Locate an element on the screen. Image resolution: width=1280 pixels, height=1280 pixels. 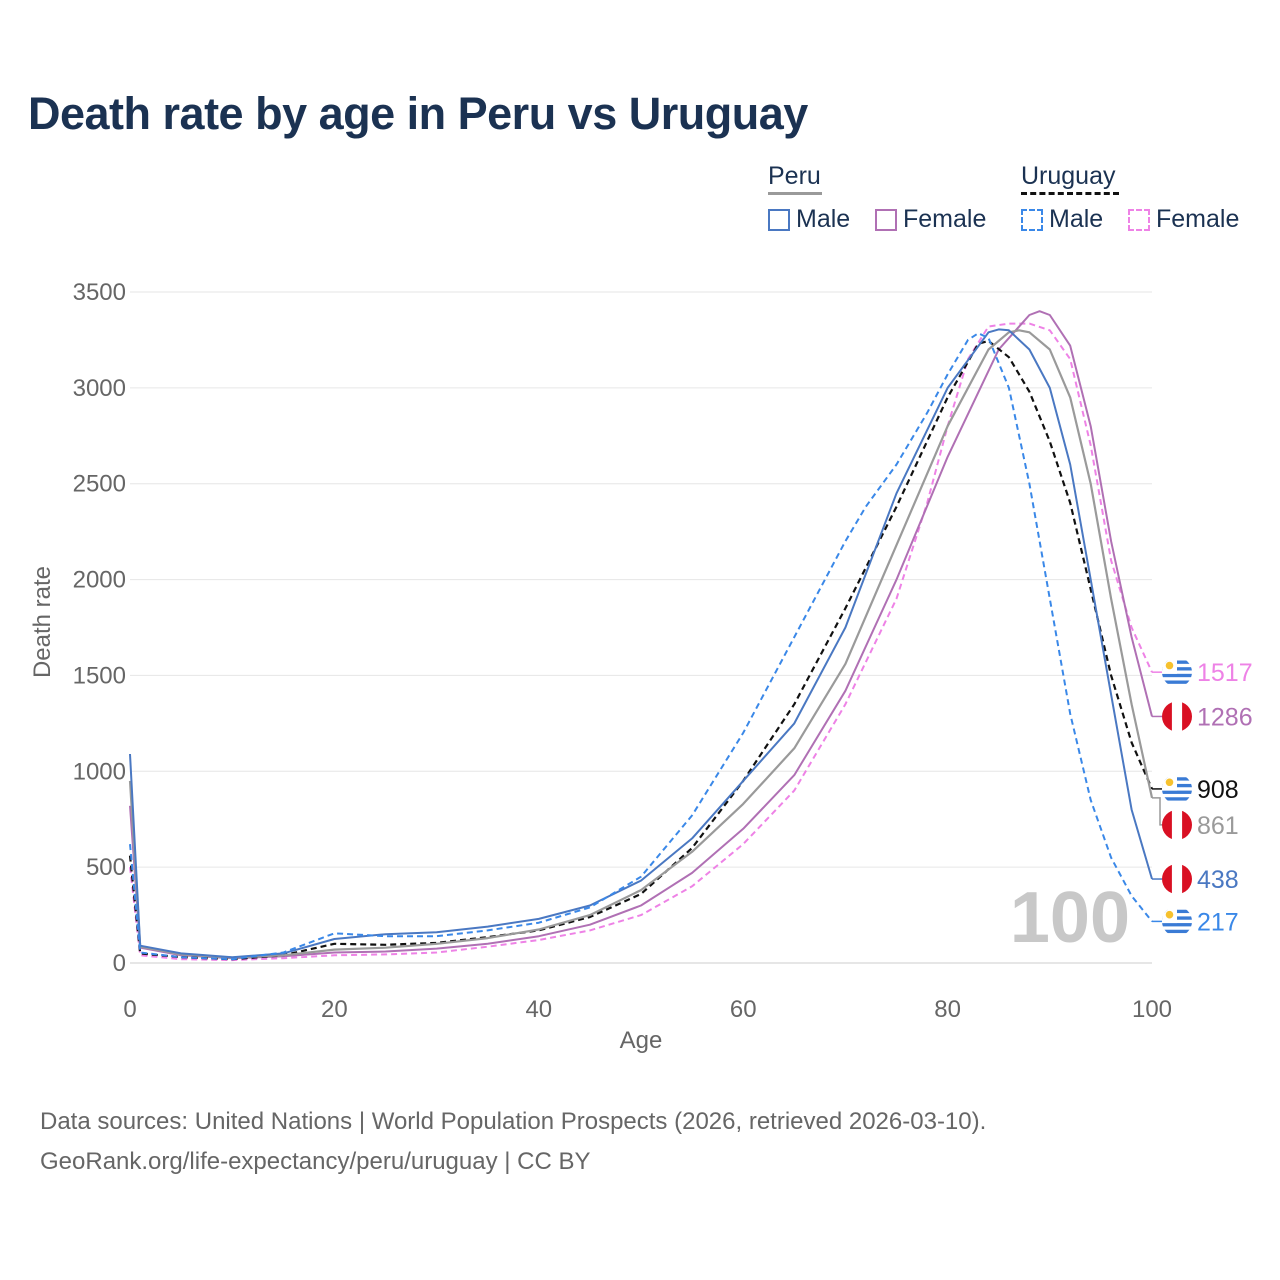
end-value-peru_total: 861 is located at coordinates (1218, 826).